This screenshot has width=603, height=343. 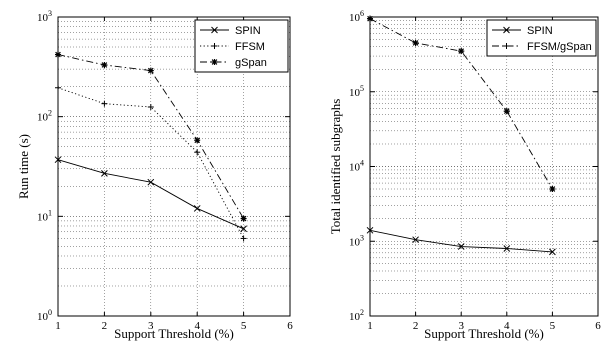 What do you see at coordinates (356, 16) in the screenshot?
I see `y-tick-label: 10⁶` at bounding box center [356, 16].